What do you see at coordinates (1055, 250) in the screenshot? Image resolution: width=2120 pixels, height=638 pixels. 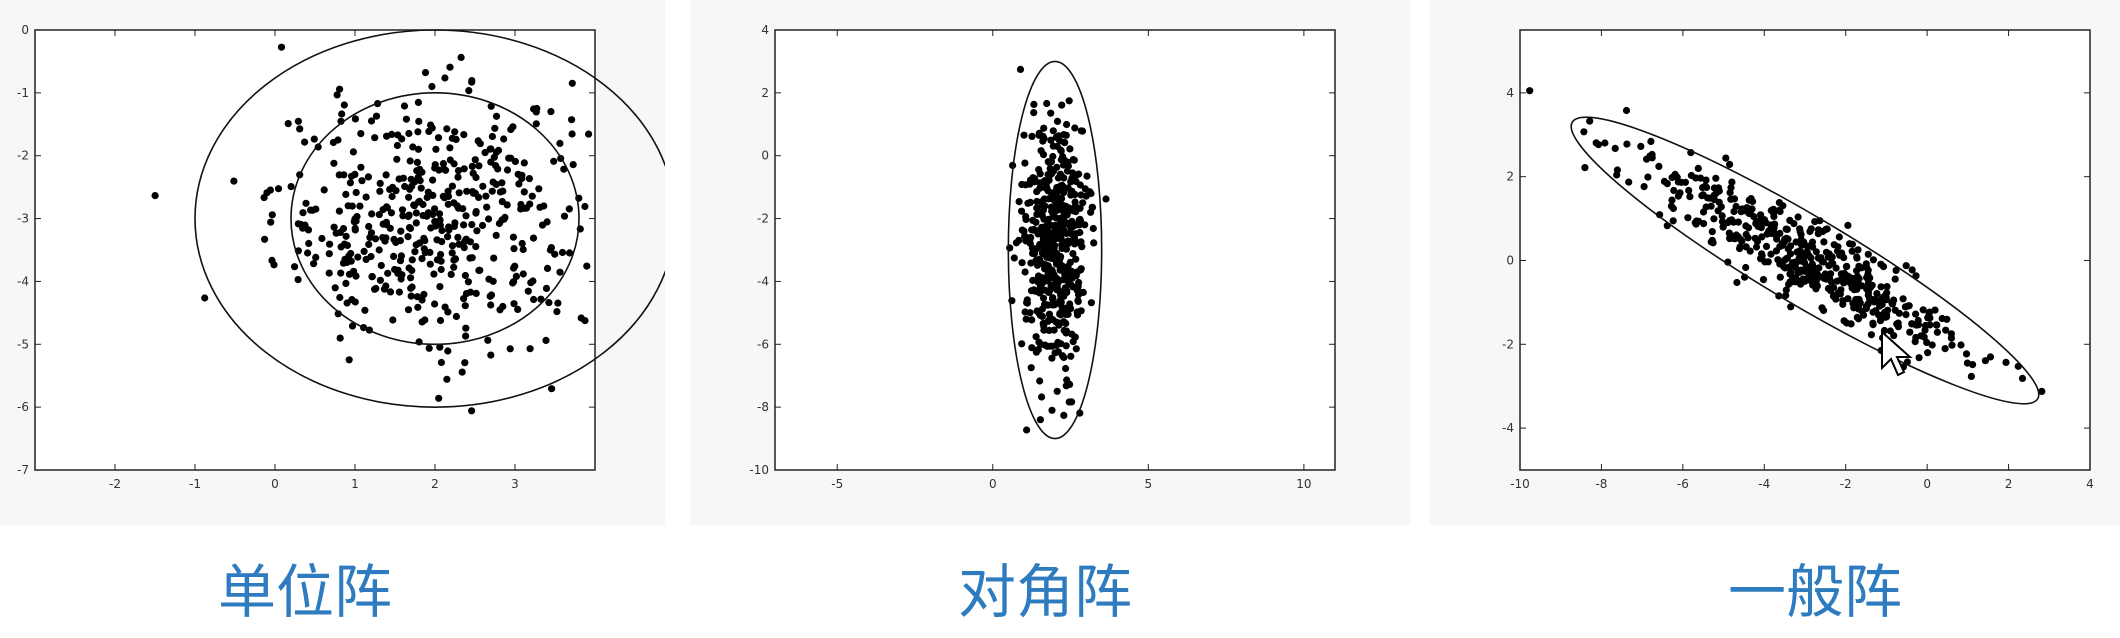 I see `contour-ellipse` at bounding box center [1055, 250].